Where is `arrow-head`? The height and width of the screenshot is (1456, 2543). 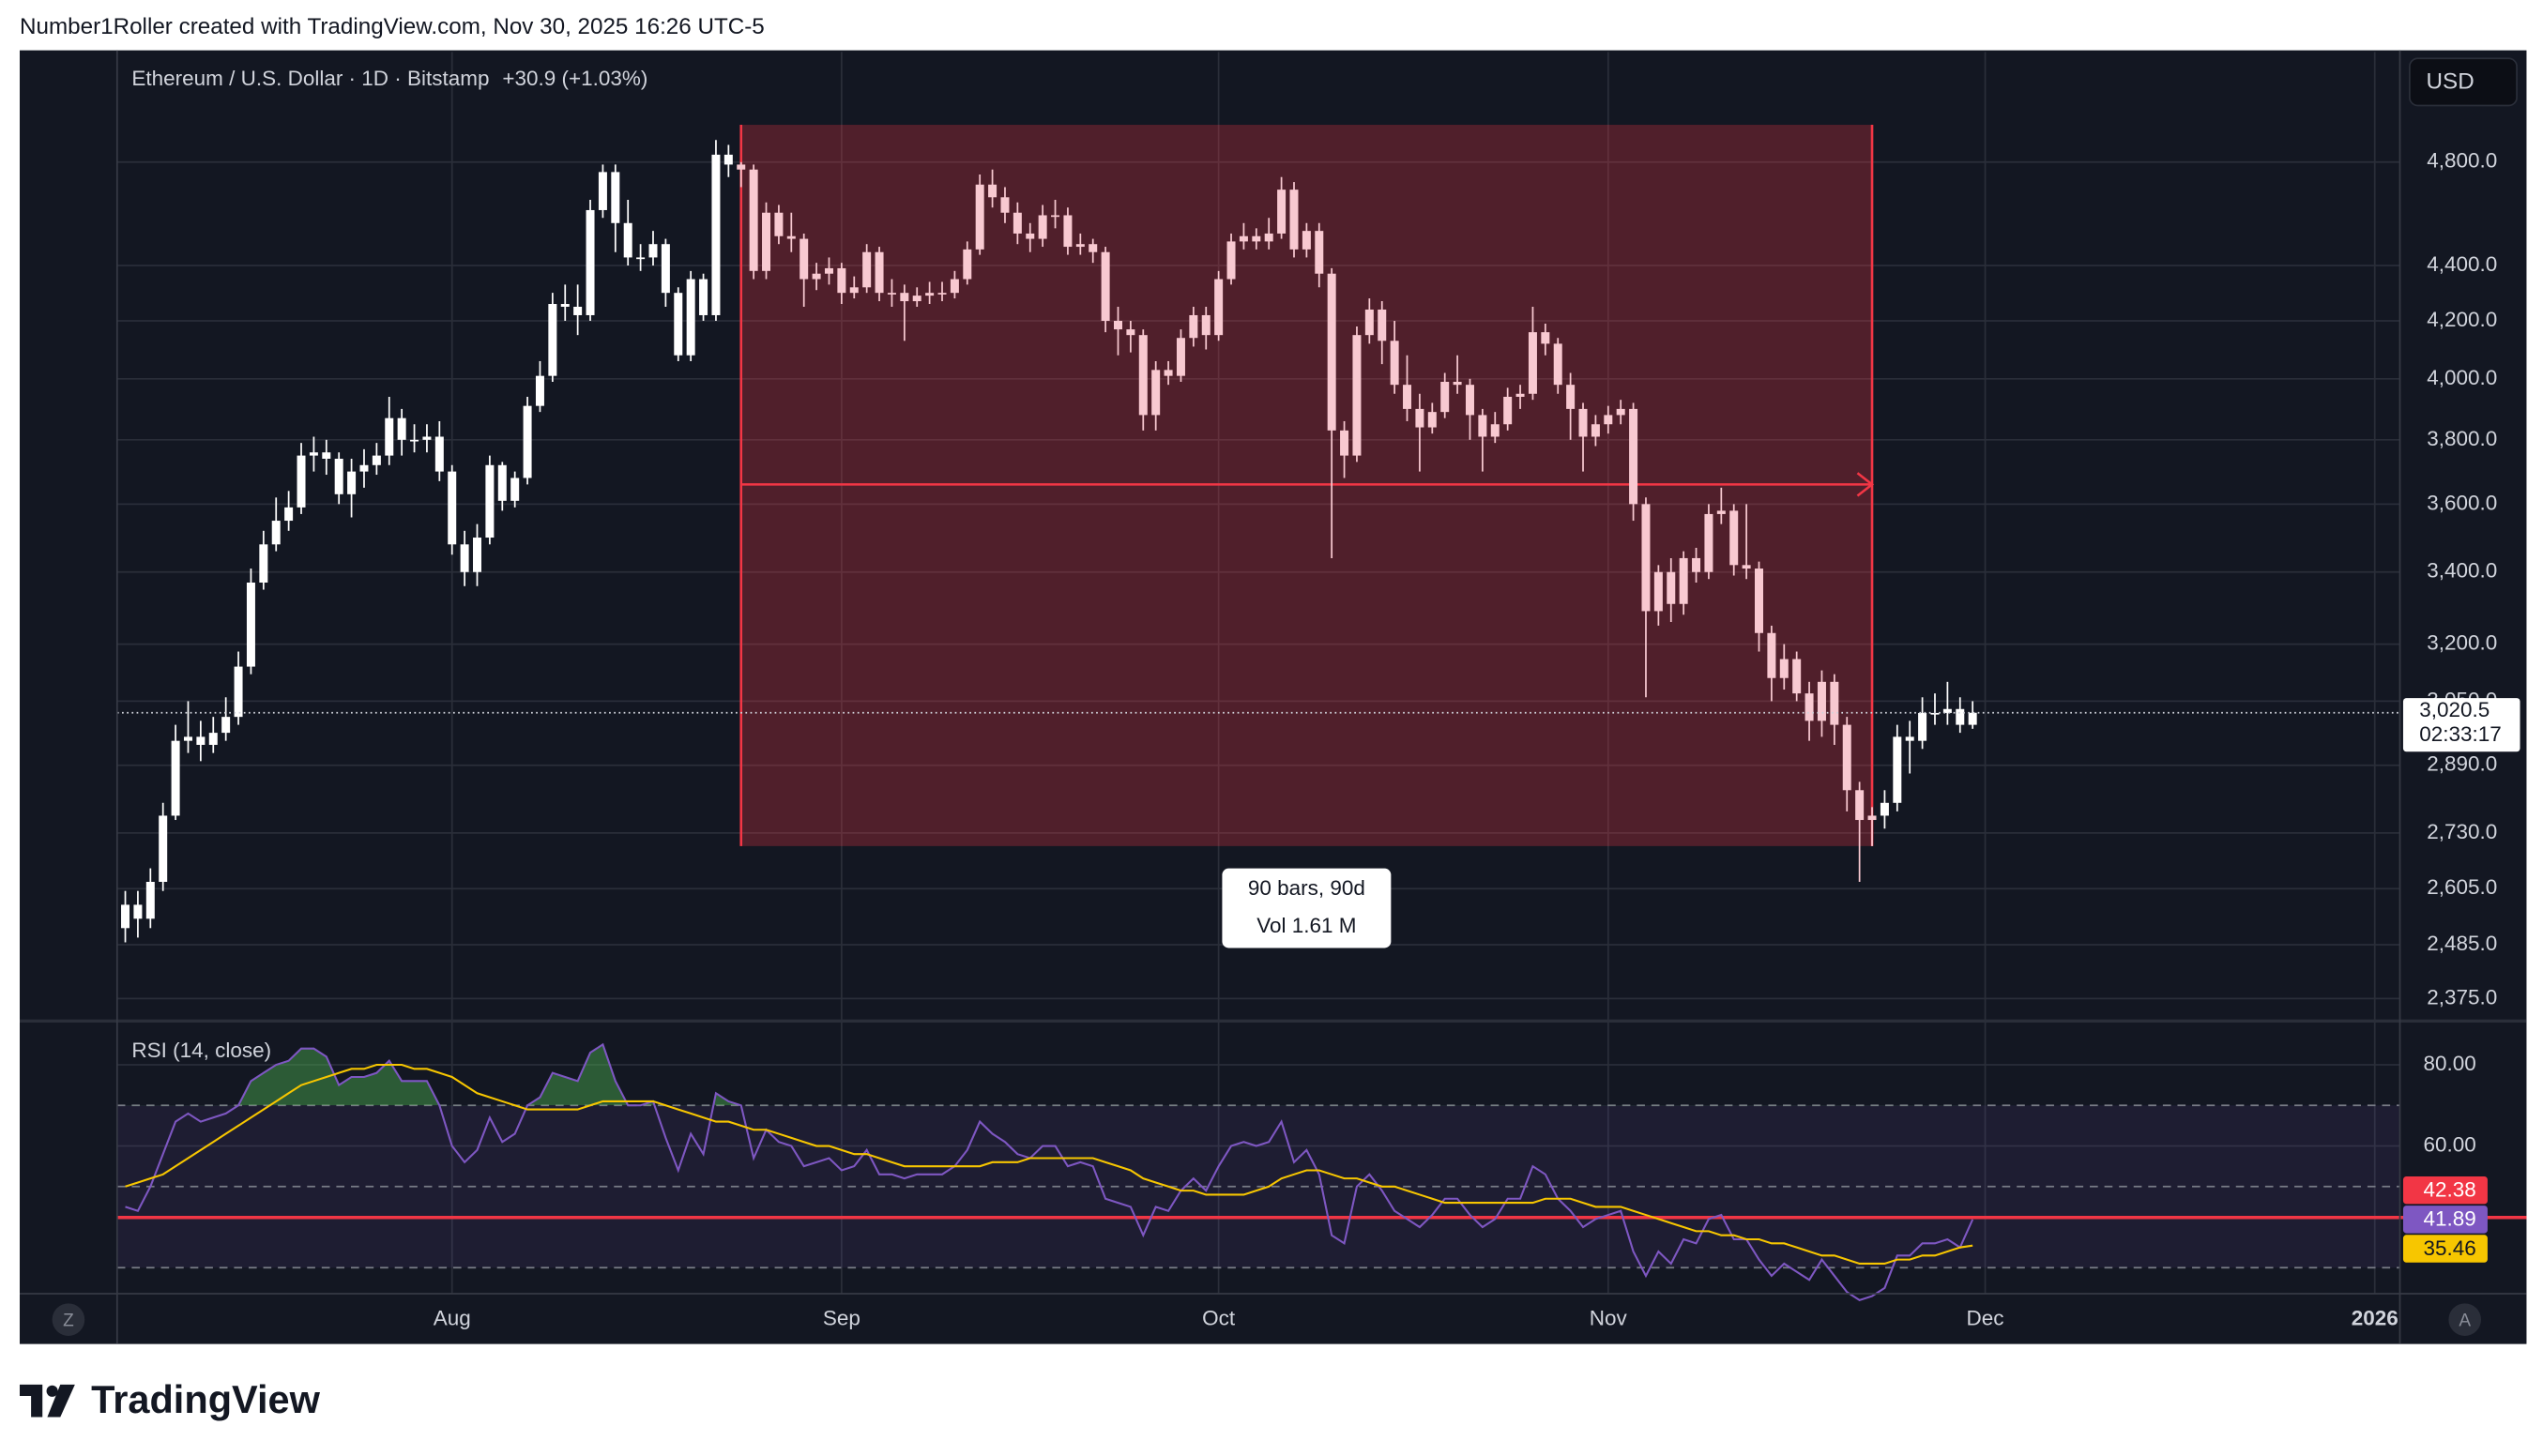 arrow-head is located at coordinates (1865, 484).